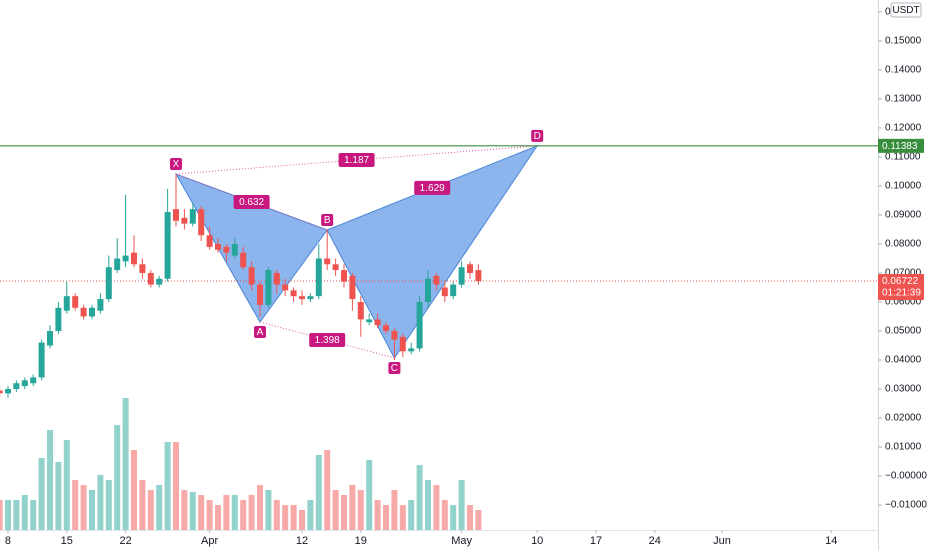 The image size is (932, 550). What do you see at coordinates (903, 331) in the screenshot?
I see `y-tick-label: 0.05000` at bounding box center [903, 331].